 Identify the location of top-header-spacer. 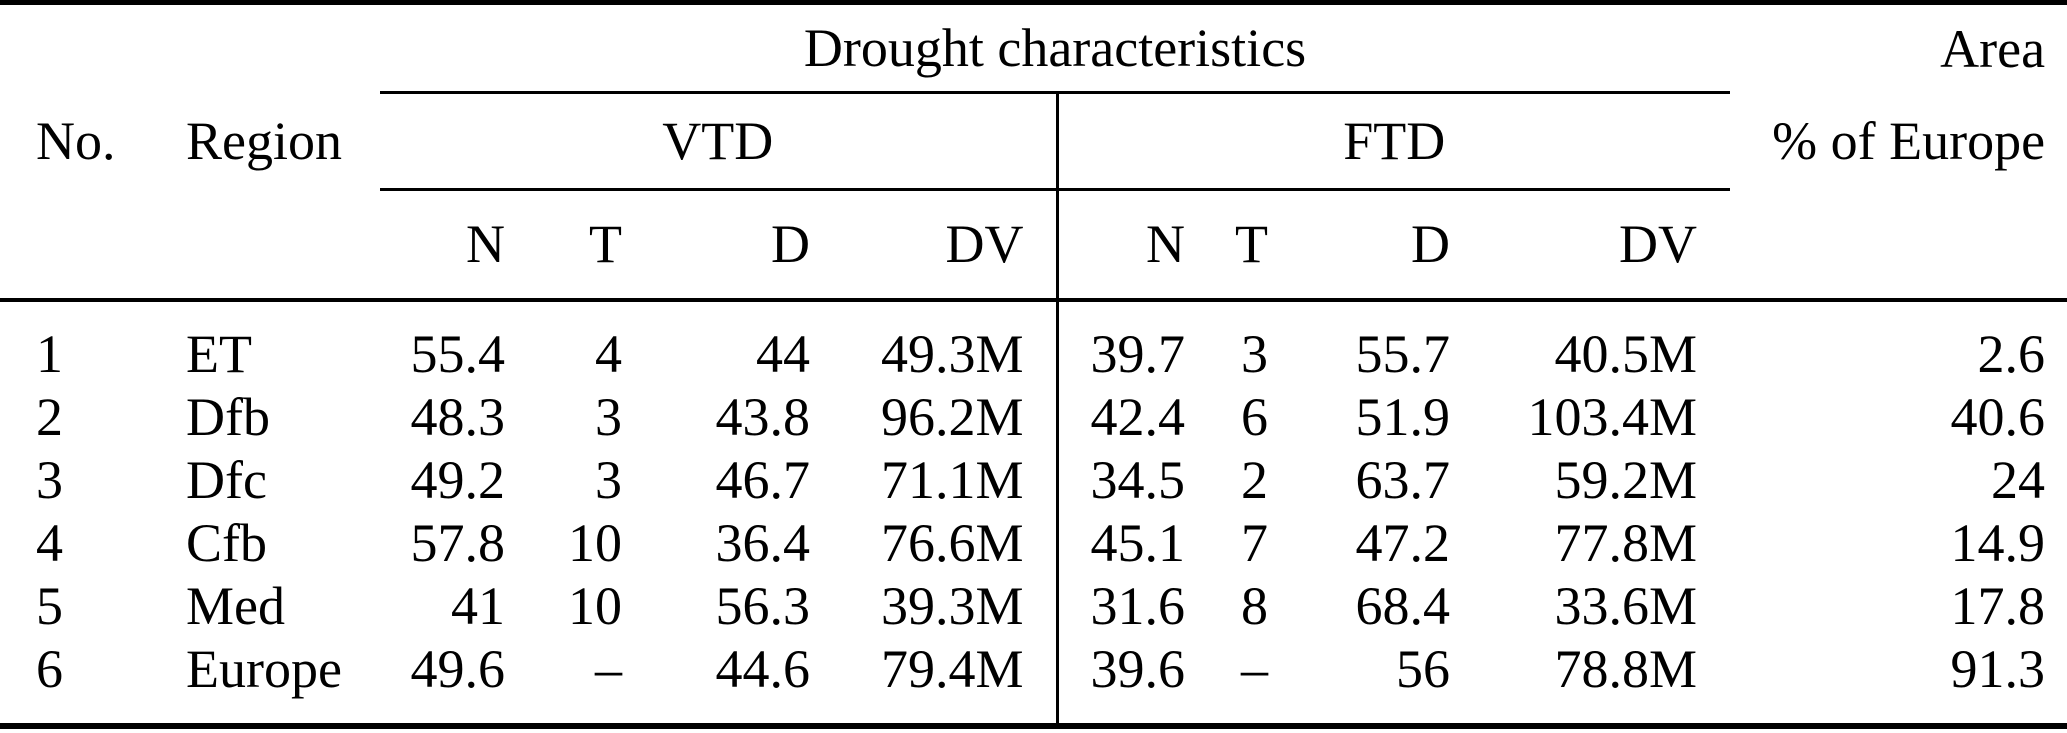
(190, 46).